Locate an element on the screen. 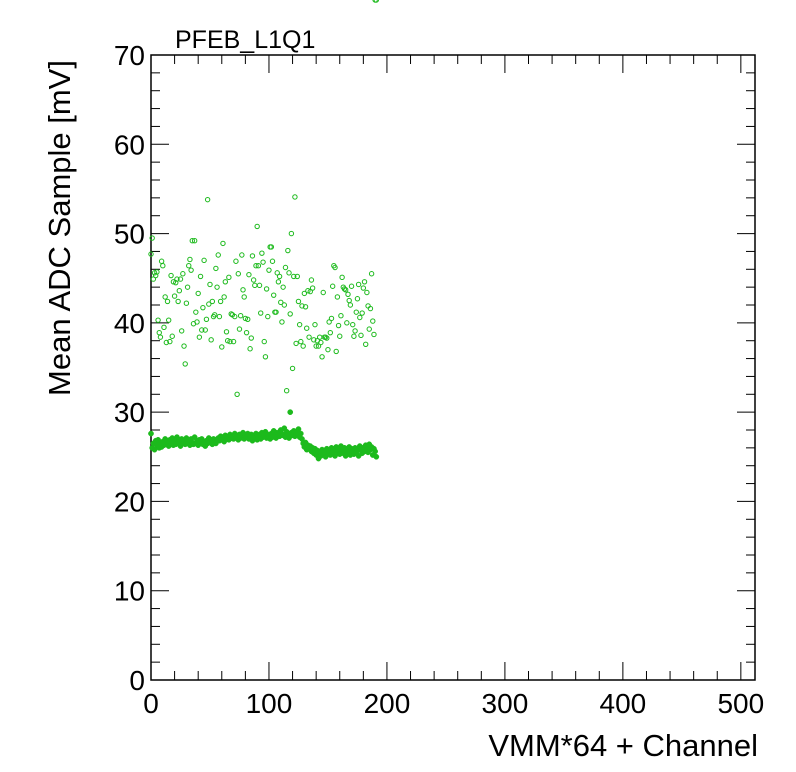 This screenshot has height=772, width=796. x-tick-label: 200 is located at coordinates (387, 703).